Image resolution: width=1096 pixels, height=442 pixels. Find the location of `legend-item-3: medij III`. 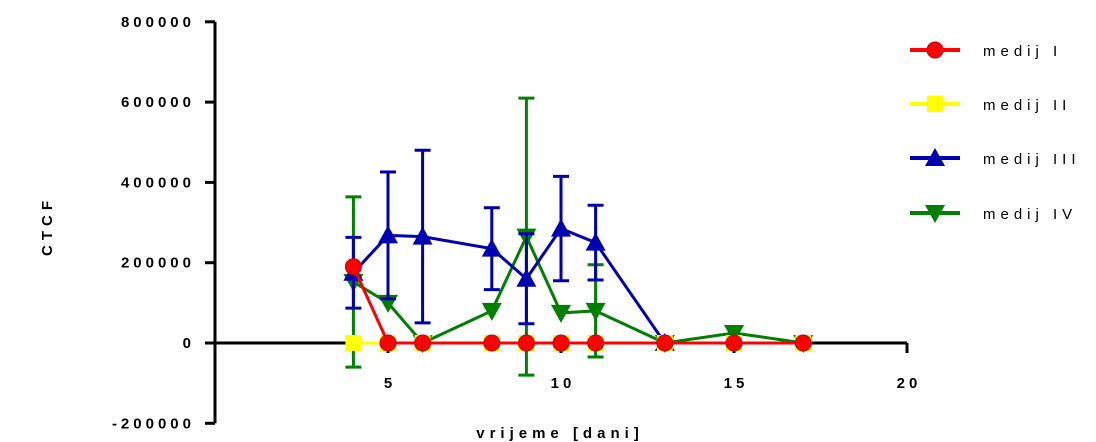

legend-item-3: medij III is located at coordinates (995, 158).